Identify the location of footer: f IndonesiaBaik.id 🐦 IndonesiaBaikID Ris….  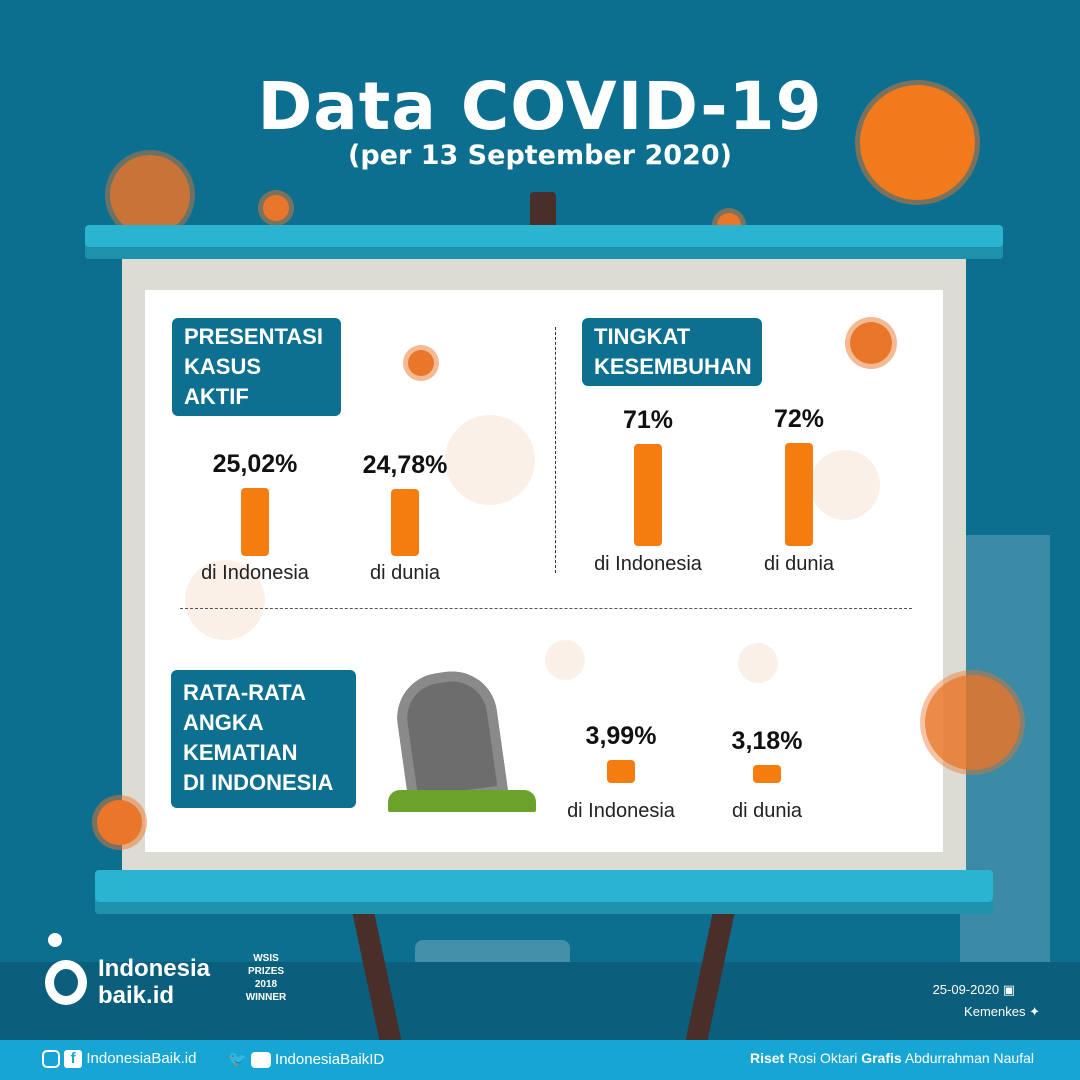
(540, 1060).